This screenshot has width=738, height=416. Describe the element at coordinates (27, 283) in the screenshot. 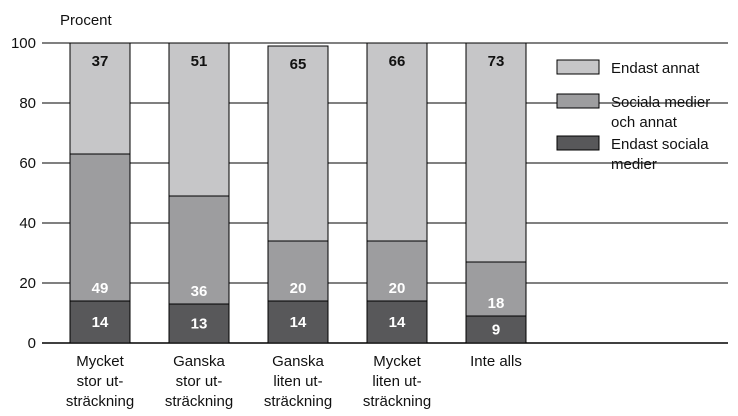

I see `y-tick-label: 20` at that location.